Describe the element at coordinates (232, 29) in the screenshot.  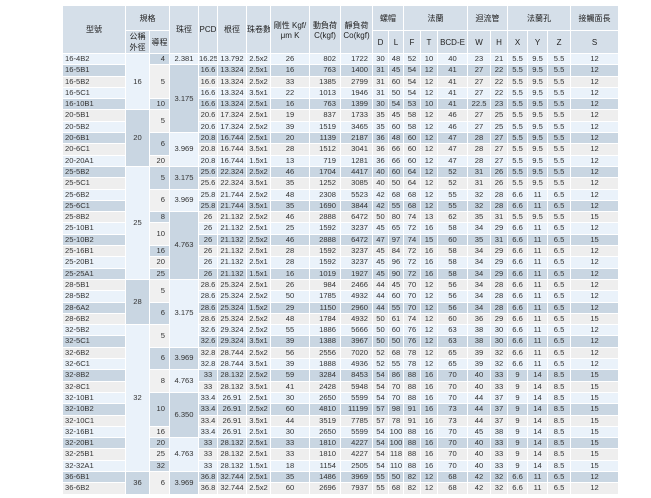
I see `header-root-dia: 根徑` at that location.